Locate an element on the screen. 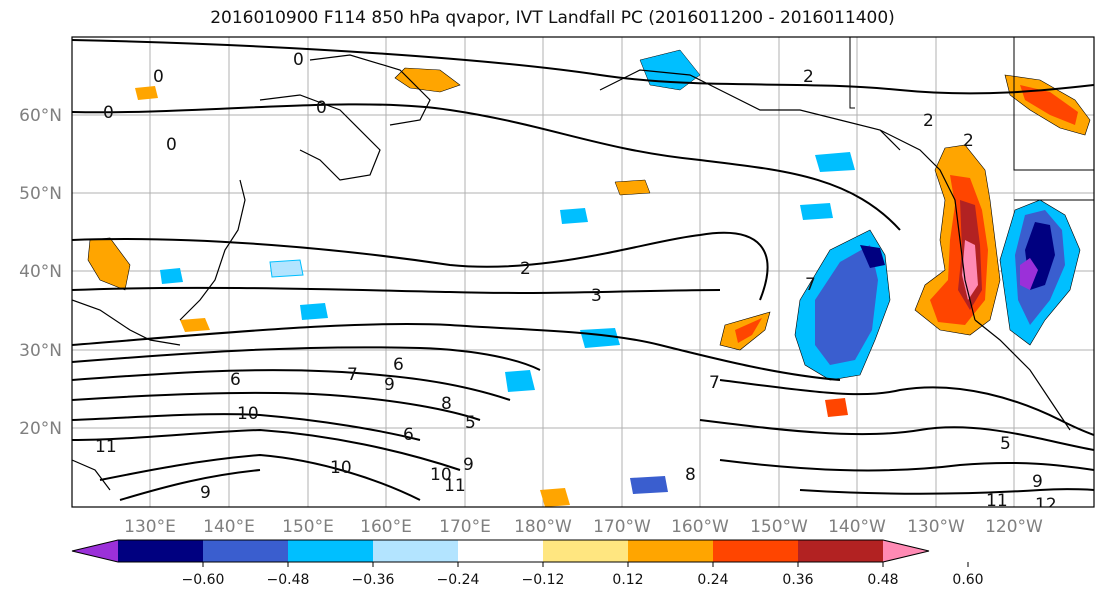  colorbar-tick-label: 0.60 is located at coordinates (967, 580).